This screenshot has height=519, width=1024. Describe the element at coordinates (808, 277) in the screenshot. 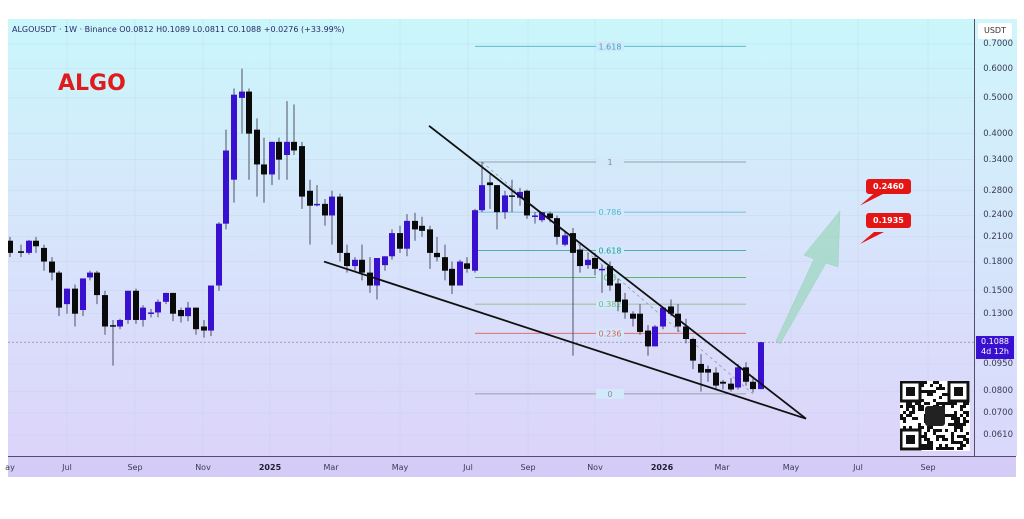

I see `bullish-arrow-icon` at that location.